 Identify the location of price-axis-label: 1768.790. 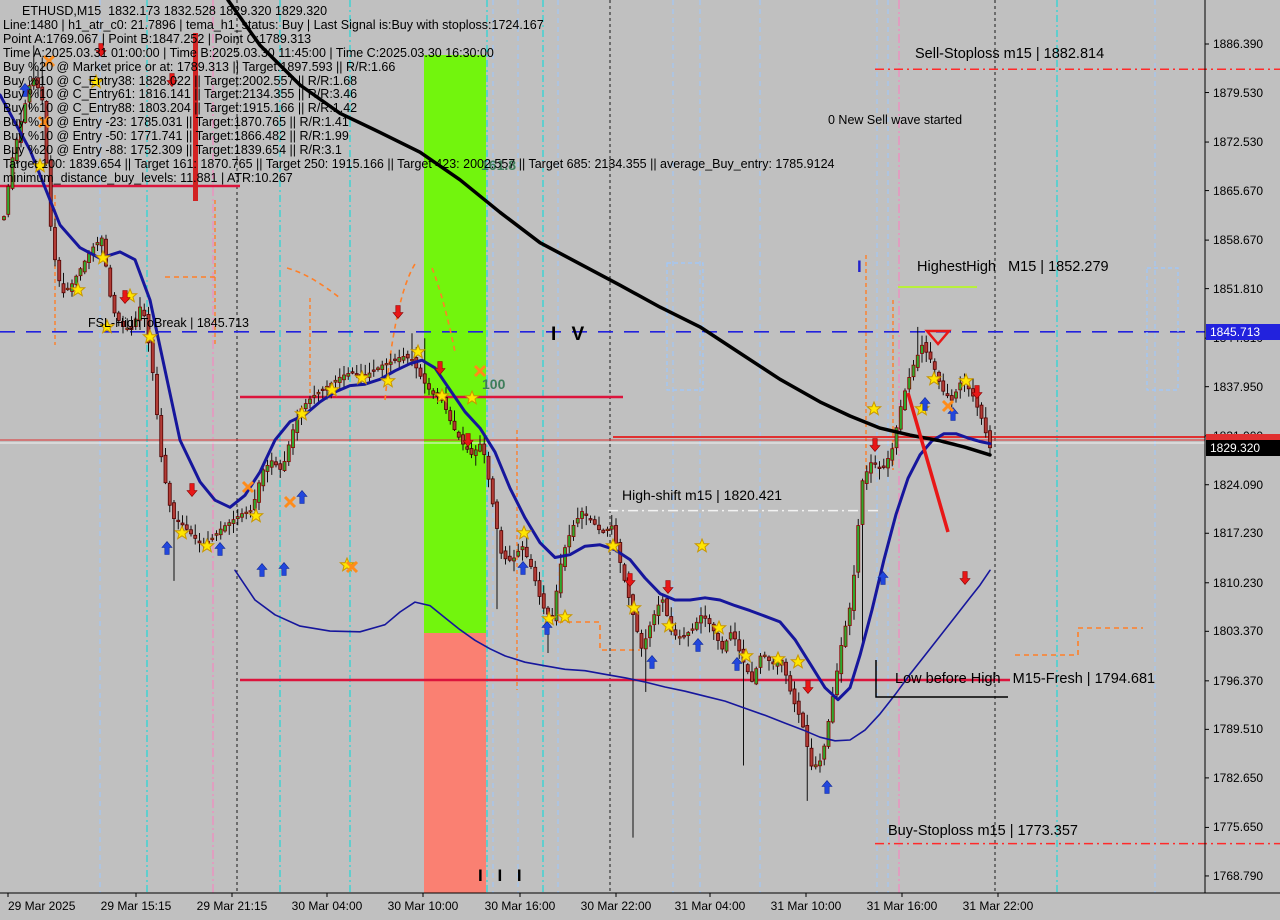
(1238, 875).